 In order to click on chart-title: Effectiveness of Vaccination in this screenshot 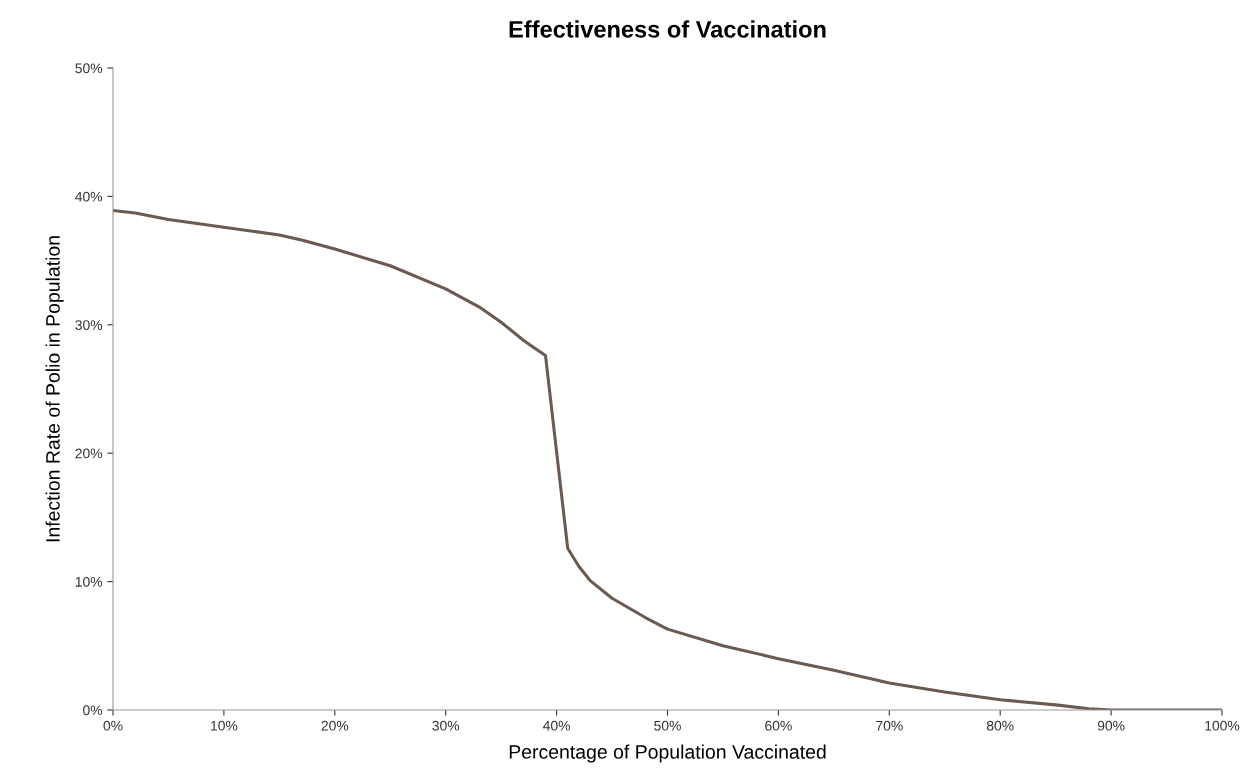, I will do `click(667, 29)`.